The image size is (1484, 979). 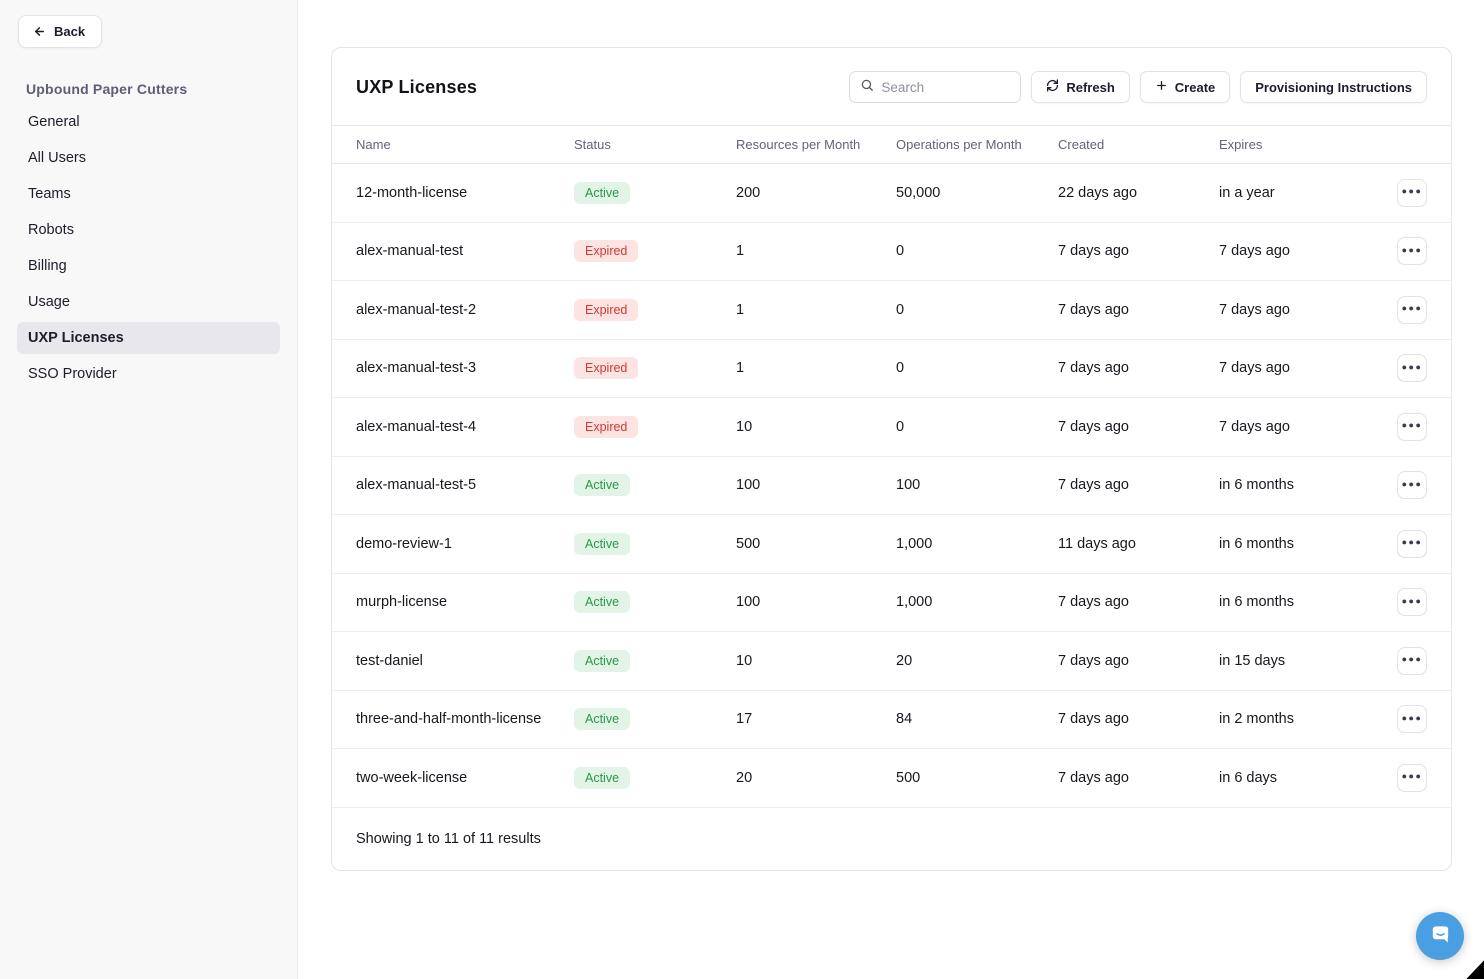 I want to click on provisioning-instructions-label: Provisioning Instructions, so click(x=1333, y=87).